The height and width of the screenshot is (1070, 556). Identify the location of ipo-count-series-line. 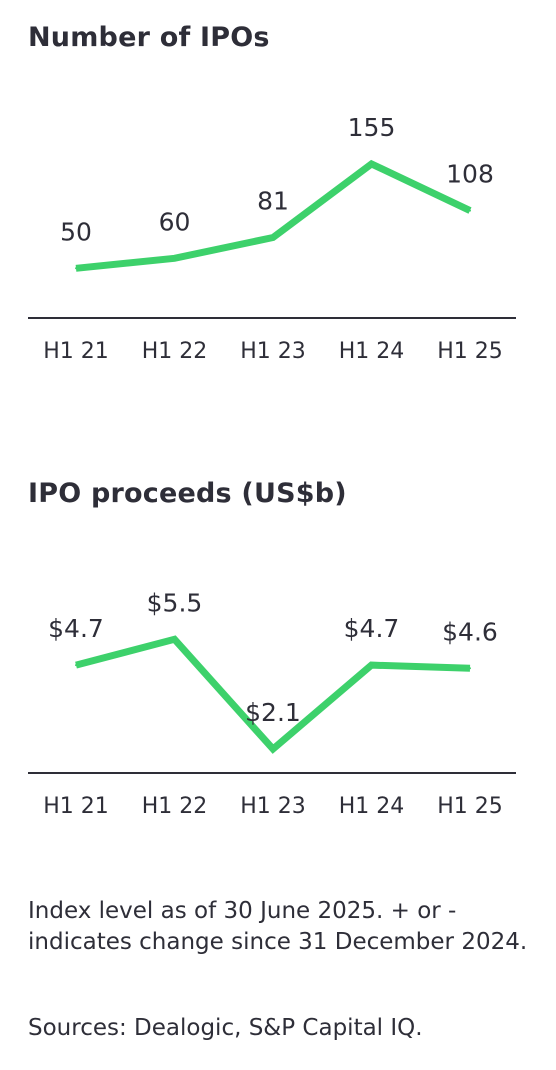
(273, 215).